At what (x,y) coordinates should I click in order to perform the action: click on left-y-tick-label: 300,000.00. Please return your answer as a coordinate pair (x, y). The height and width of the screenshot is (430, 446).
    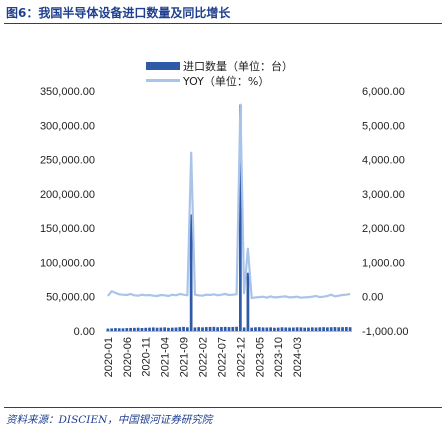
    Looking at the image, I should click on (67, 126).